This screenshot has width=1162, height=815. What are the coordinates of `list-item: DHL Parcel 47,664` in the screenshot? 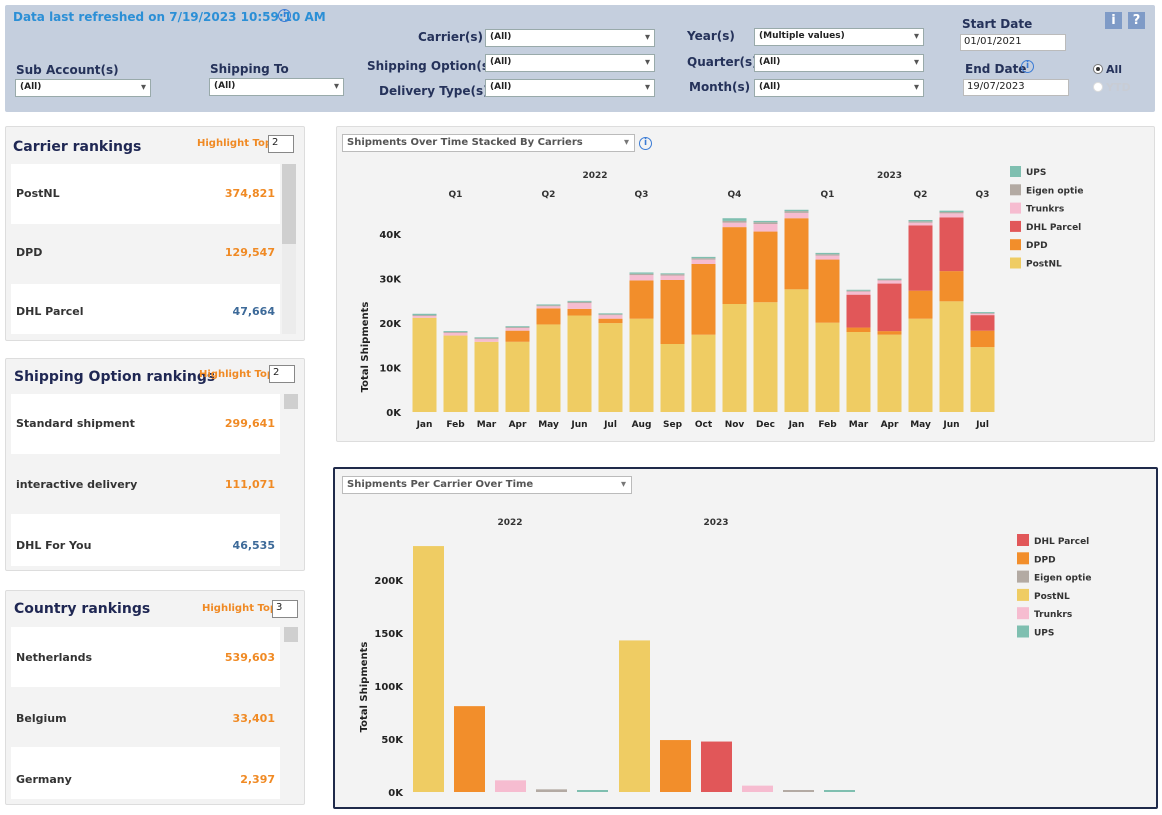 It's located at (145, 309).